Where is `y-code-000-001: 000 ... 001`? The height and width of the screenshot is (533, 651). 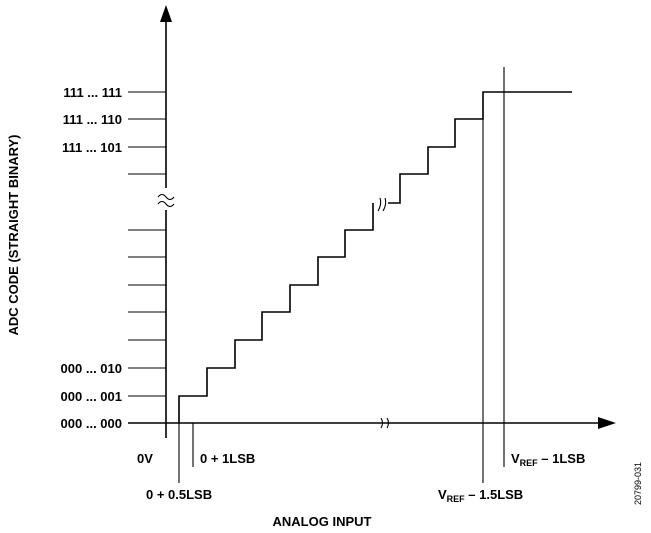
y-code-000-001: 000 ... 001 is located at coordinates (91, 396).